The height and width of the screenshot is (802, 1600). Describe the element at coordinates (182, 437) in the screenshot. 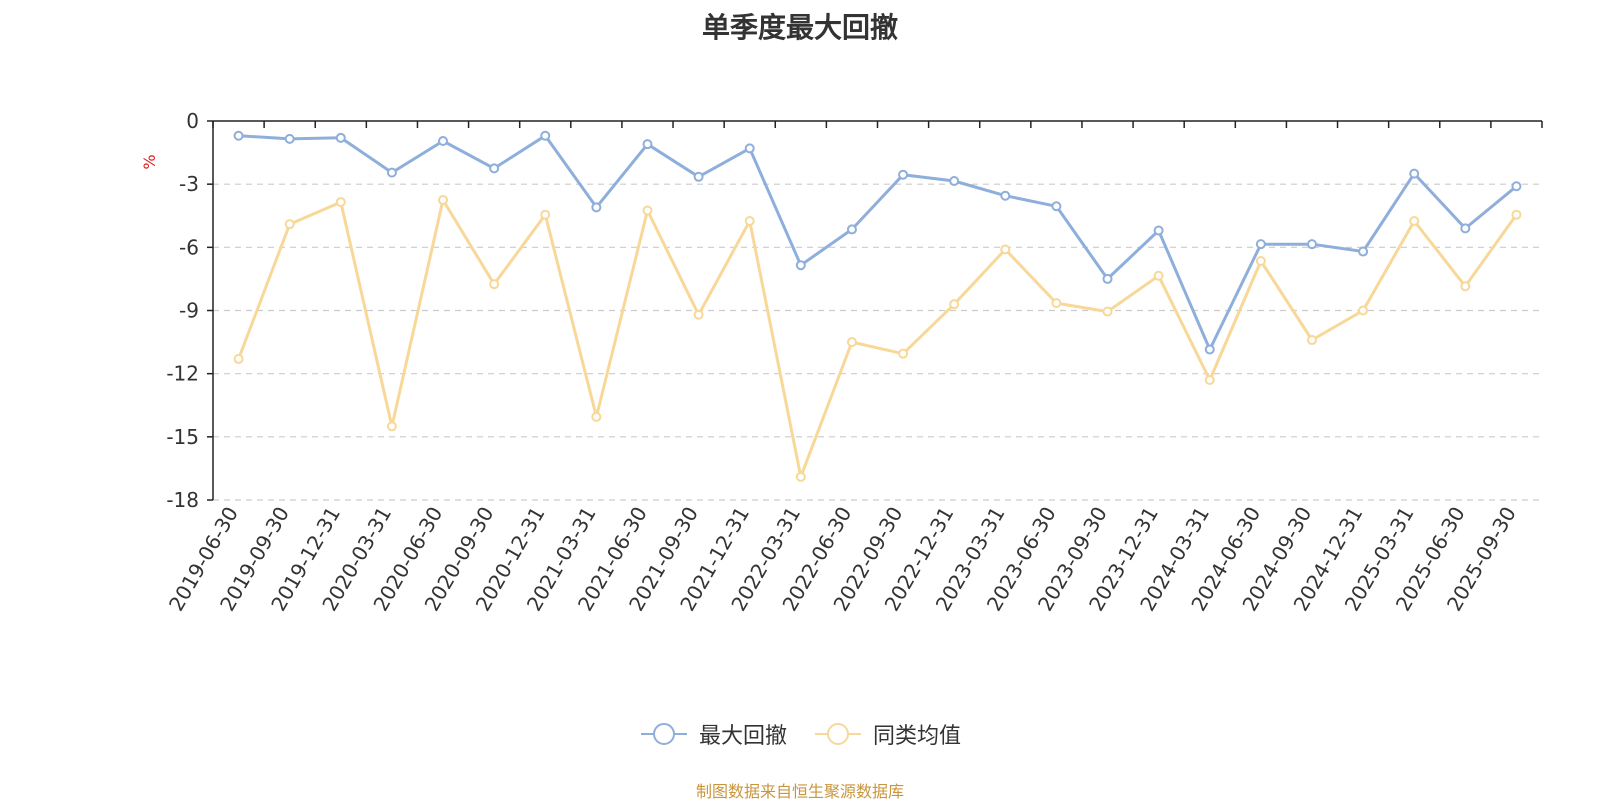

I see `y-tick-label: -15` at that location.